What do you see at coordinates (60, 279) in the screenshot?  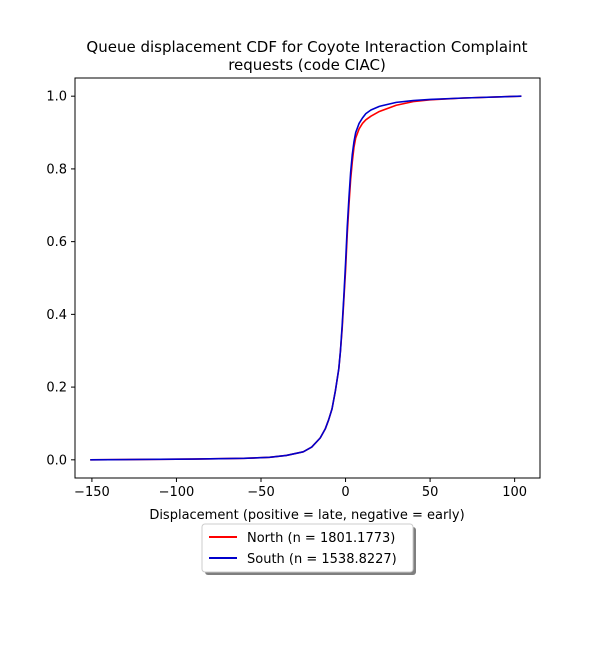 I see `y-axis-ticks: 0.0 0.2 0.4 0.6 0.8 1.0` at bounding box center [60, 279].